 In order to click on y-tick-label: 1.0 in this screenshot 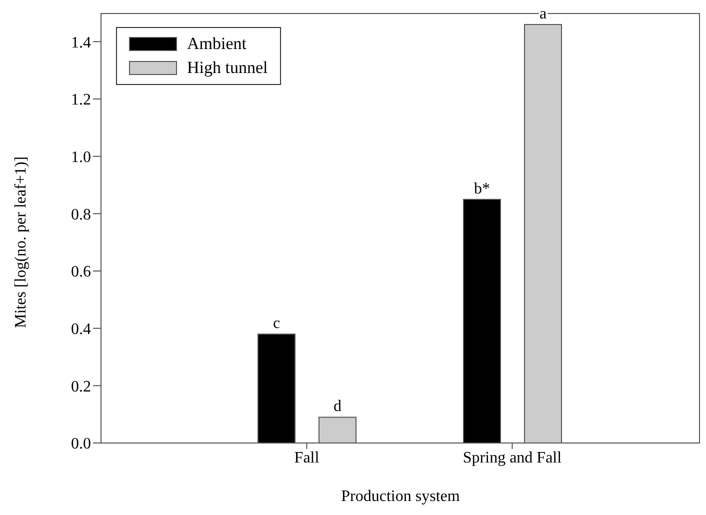, I will do `click(81, 157)`.